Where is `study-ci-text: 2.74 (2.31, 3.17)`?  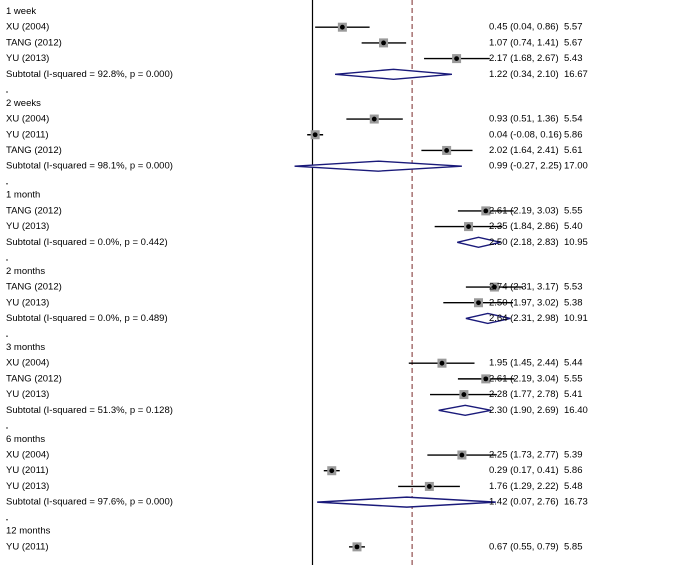
study-ci-text: 2.74 (2.31, 3.17) is located at coordinates (524, 287).